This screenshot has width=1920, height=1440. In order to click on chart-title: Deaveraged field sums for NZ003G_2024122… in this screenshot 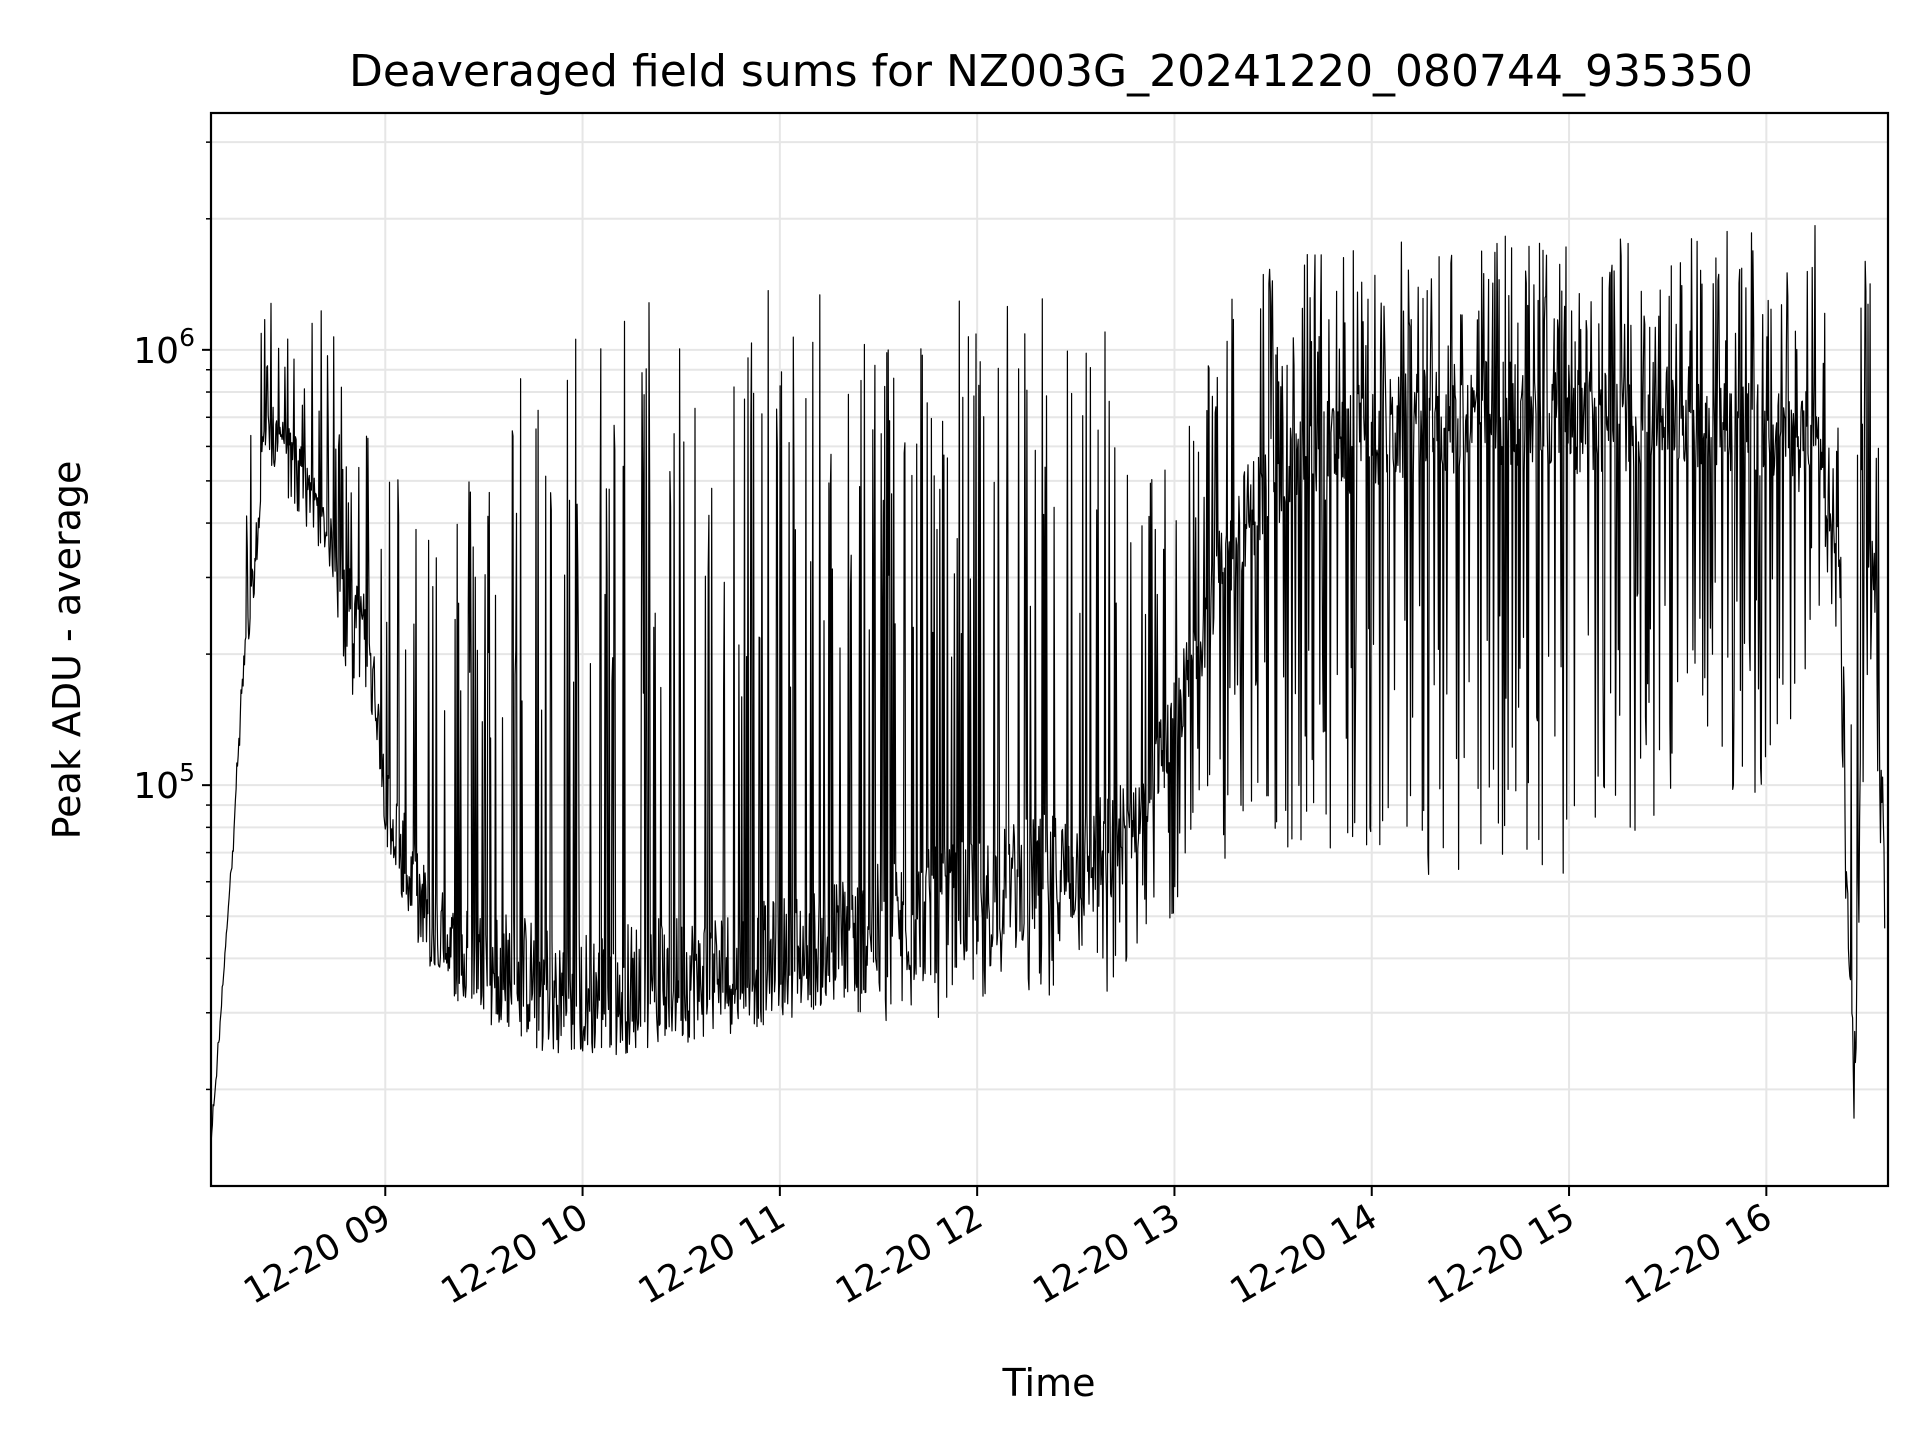, I will do `click(1051, 71)`.